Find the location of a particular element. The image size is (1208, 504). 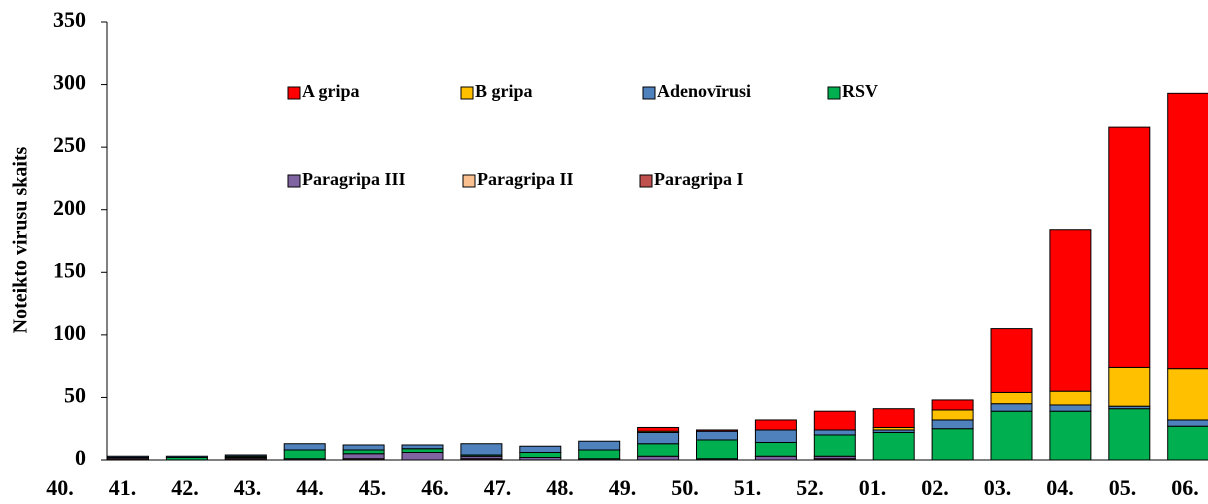

x-tick-label: 42. is located at coordinates (185, 487).